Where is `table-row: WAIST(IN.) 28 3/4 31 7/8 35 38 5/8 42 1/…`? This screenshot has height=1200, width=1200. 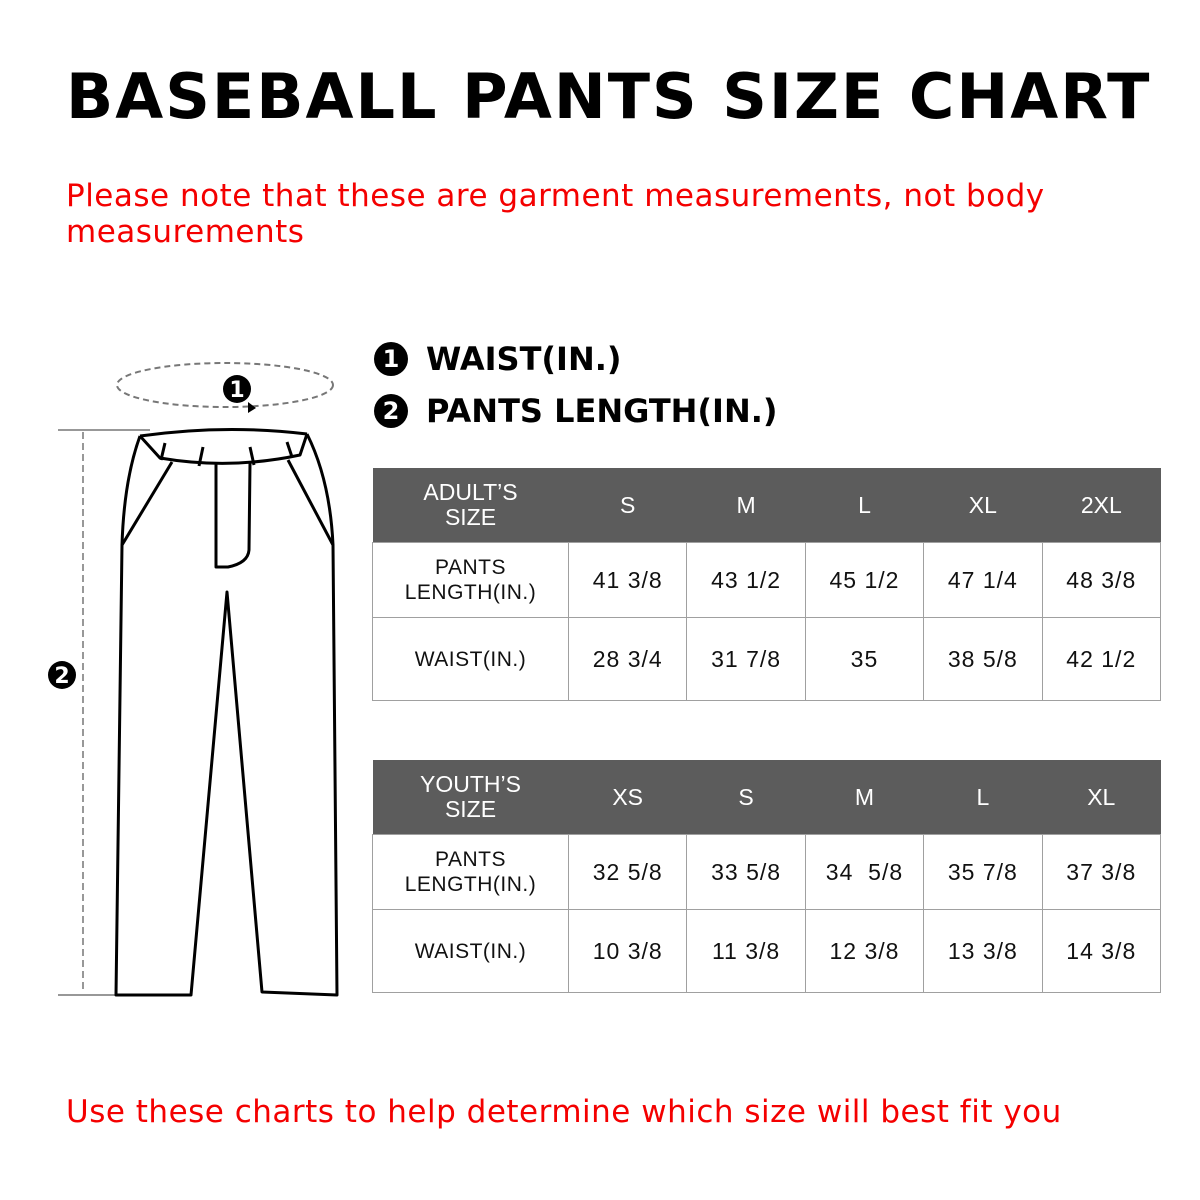 table-row: WAIST(IN.) 28 3/4 31 7/8 35 38 5/8 42 1/… is located at coordinates (767, 659).